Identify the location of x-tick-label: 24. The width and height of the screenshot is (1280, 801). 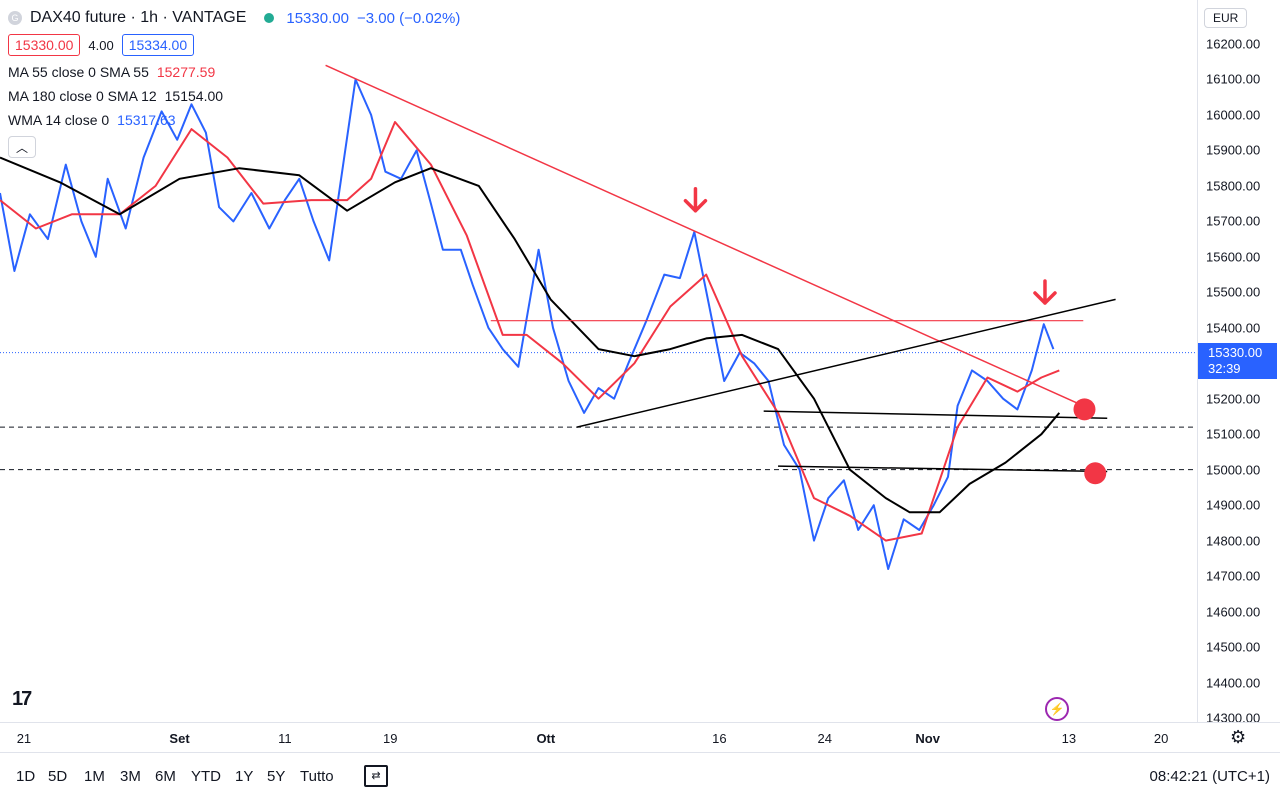
(824, 738).